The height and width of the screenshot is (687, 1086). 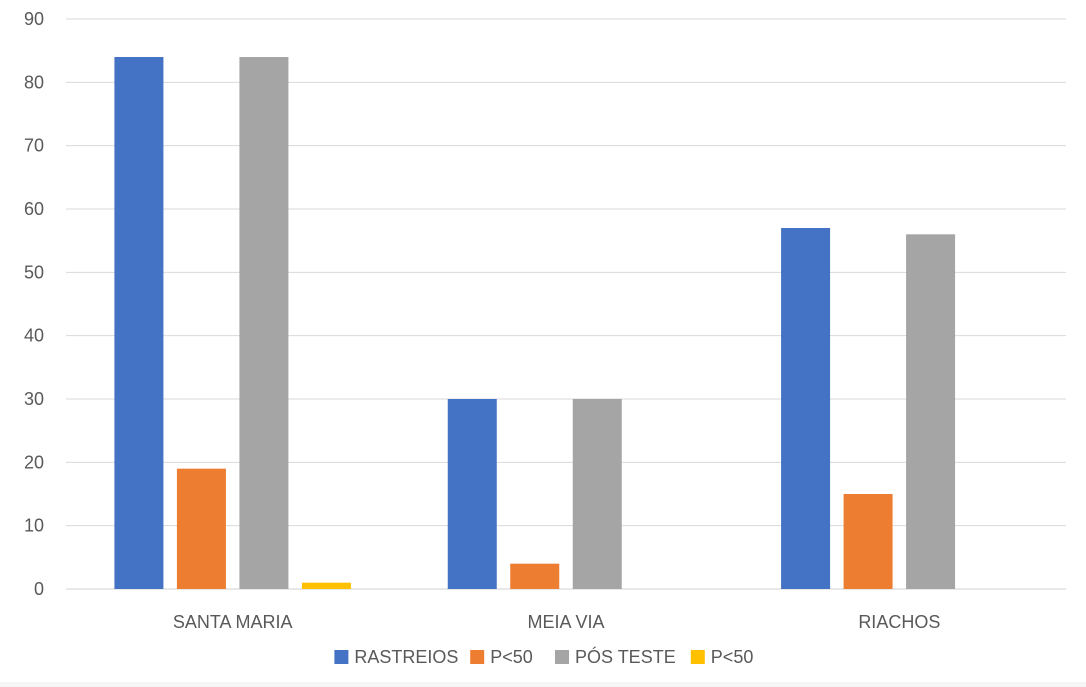 What do you see at coordinates (732, 657) in the screenshot?
I see `legend-label-4: P<50` at bounding box center [732, 657].